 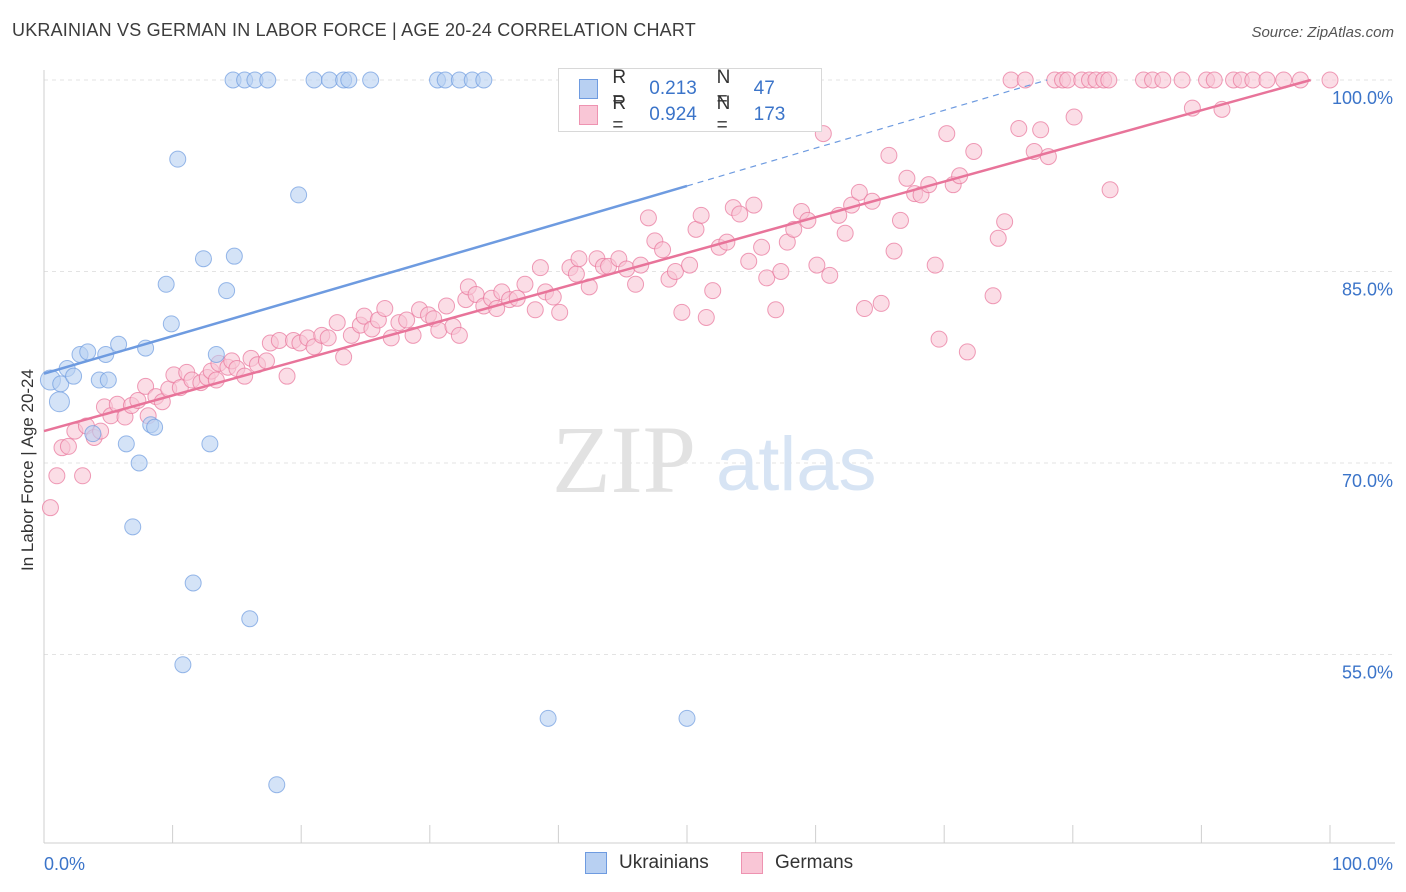 I want to click on x-tick-label: 0.0%, so click(x=64, y=864).